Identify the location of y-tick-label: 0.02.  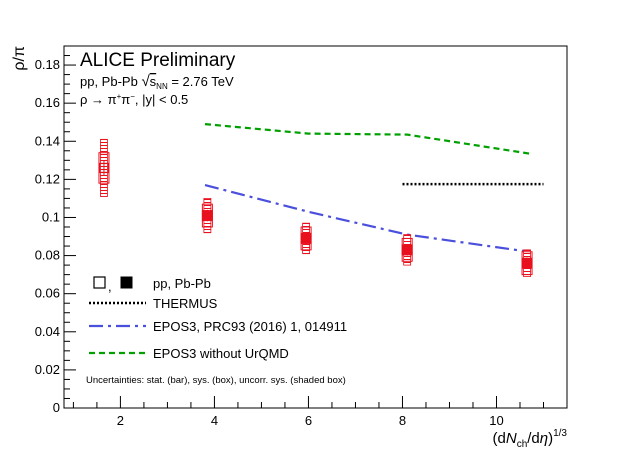
(47, 369).